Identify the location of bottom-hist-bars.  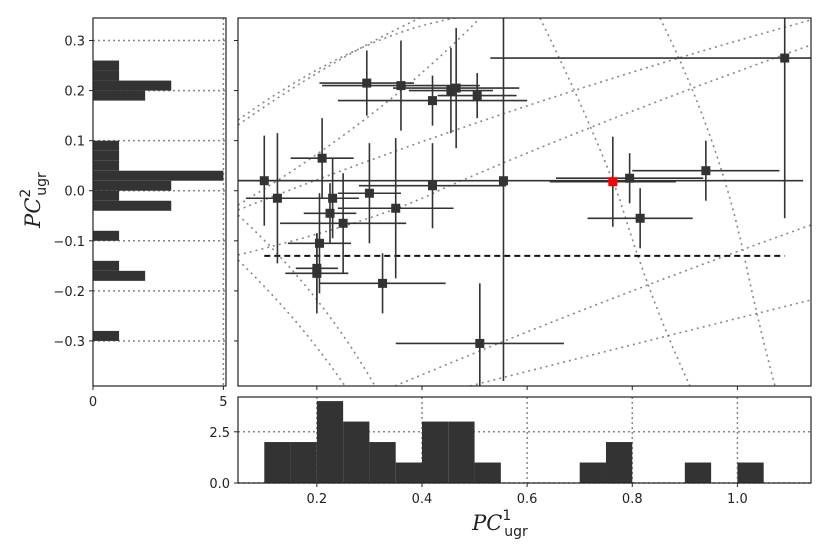
(514, 442).